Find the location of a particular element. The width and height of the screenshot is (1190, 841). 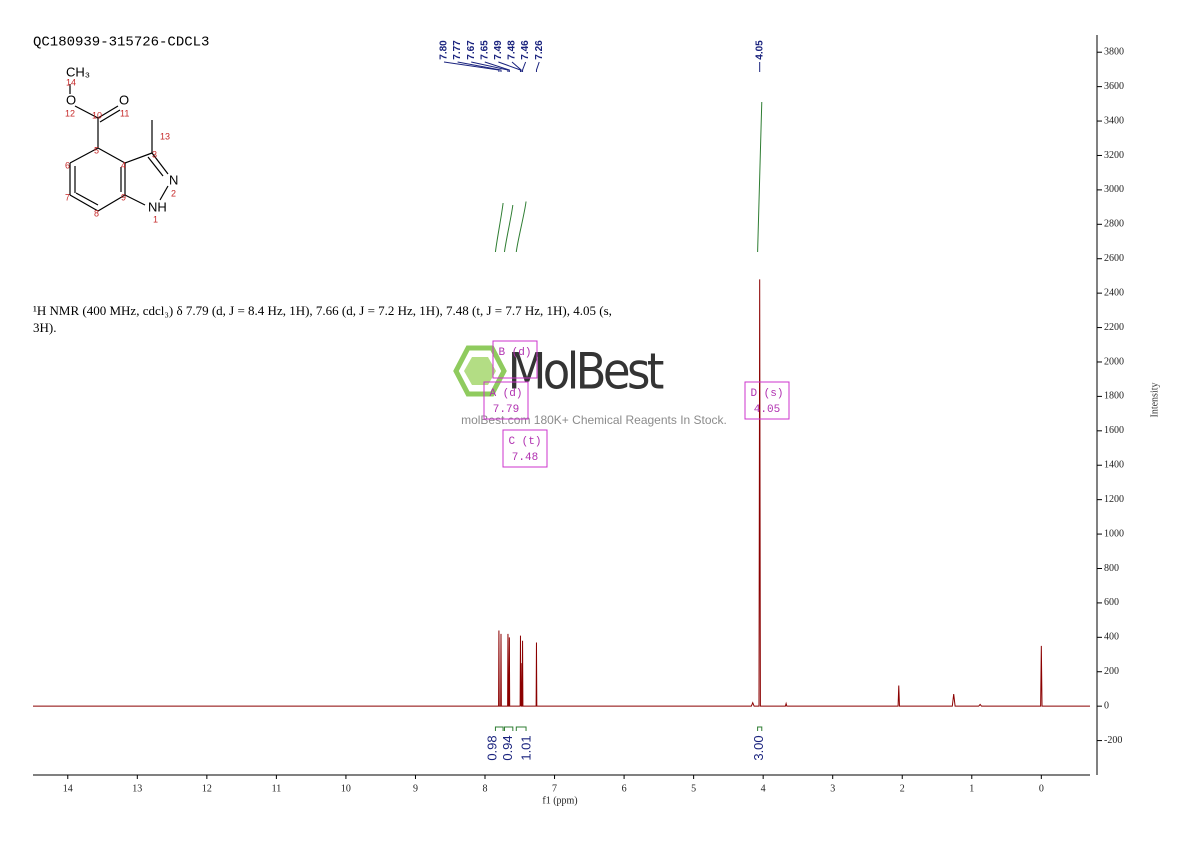

multiplet-name: C (t) is located at coordinates (524, 442).